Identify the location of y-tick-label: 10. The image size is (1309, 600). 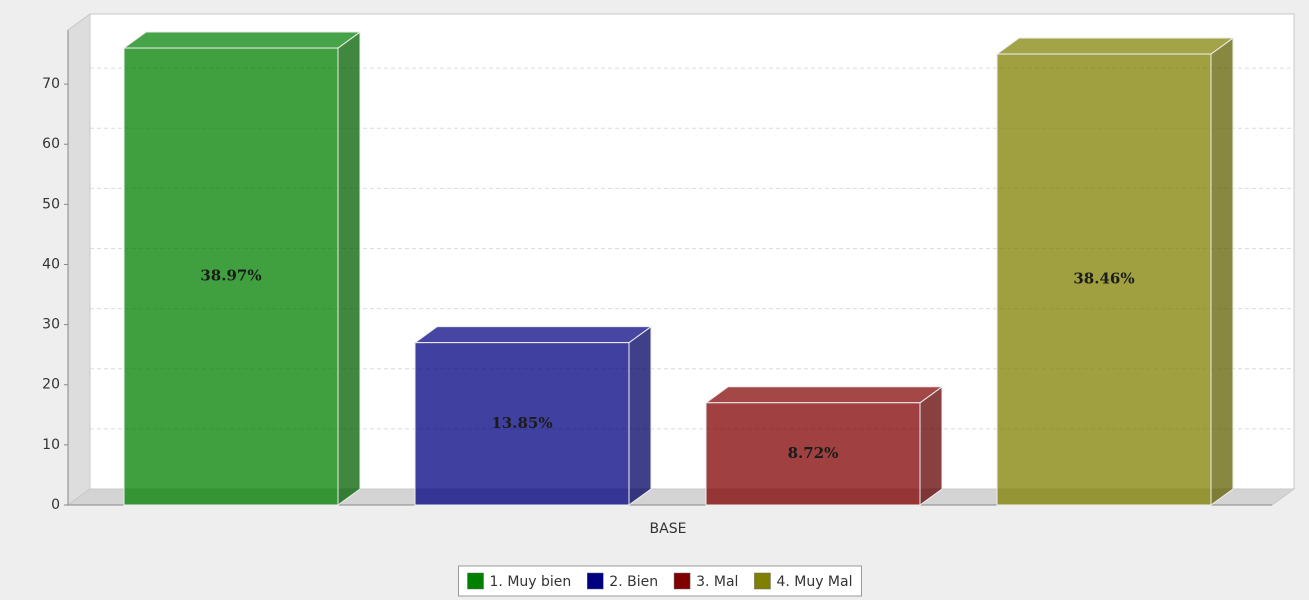
(51, 445).